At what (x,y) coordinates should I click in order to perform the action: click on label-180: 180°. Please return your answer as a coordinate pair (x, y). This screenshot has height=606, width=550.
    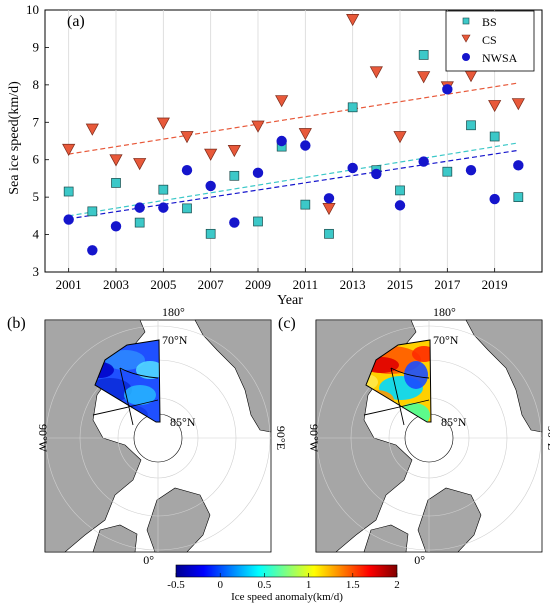
    Looking at the image, I should click on (444, 312).